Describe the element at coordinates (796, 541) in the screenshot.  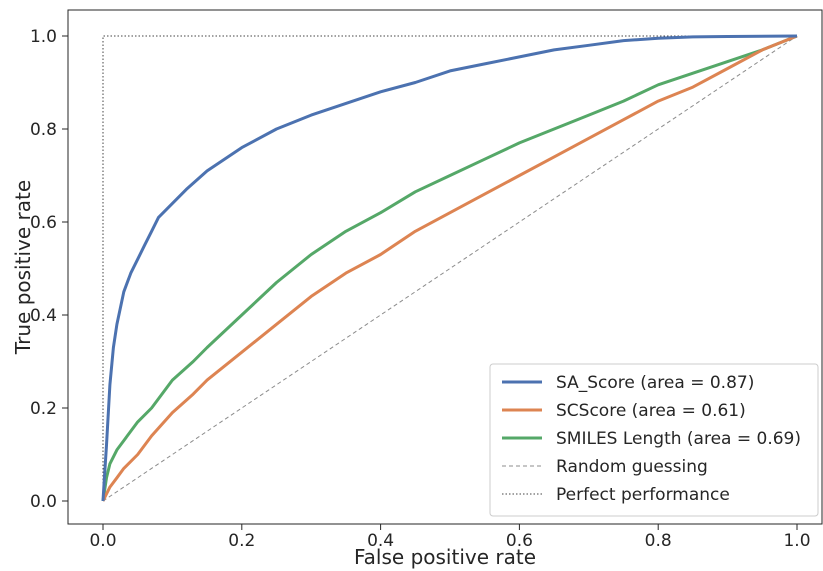
I see `x-tick-label: 1.0` at that location.